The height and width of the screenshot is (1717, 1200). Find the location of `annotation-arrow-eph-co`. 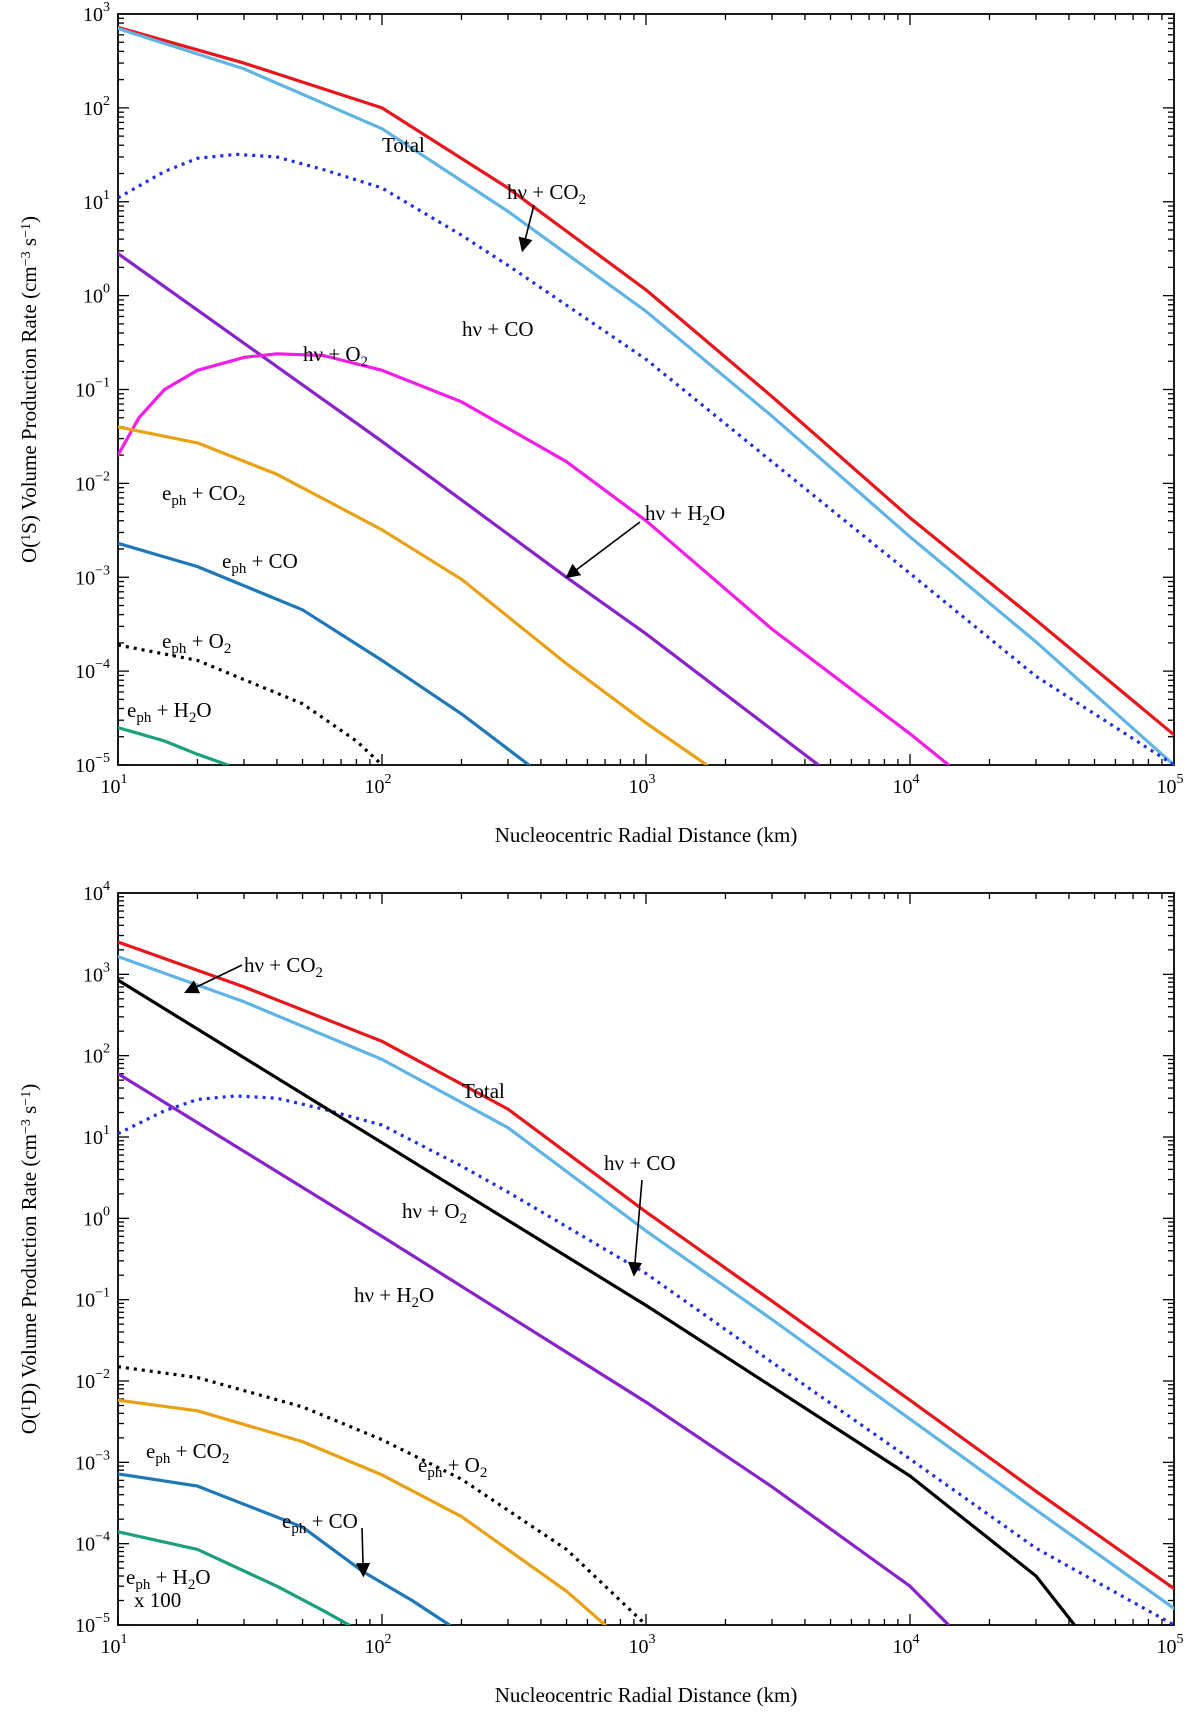

annotation-arrow-eph-co is located at coordinates (363, 1552).